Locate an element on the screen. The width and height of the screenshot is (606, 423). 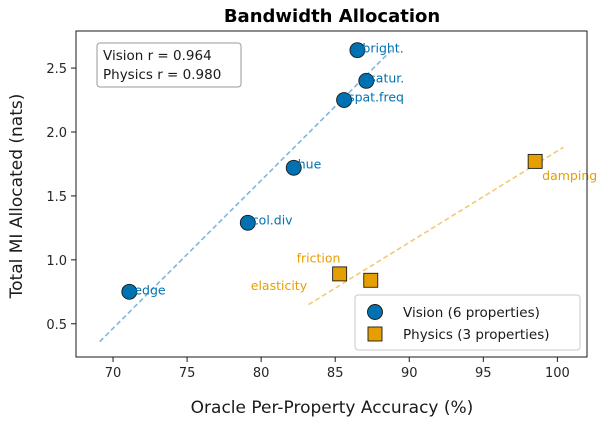
point-label-spatfreq: spat.freq is located at coordinates (376, 97).